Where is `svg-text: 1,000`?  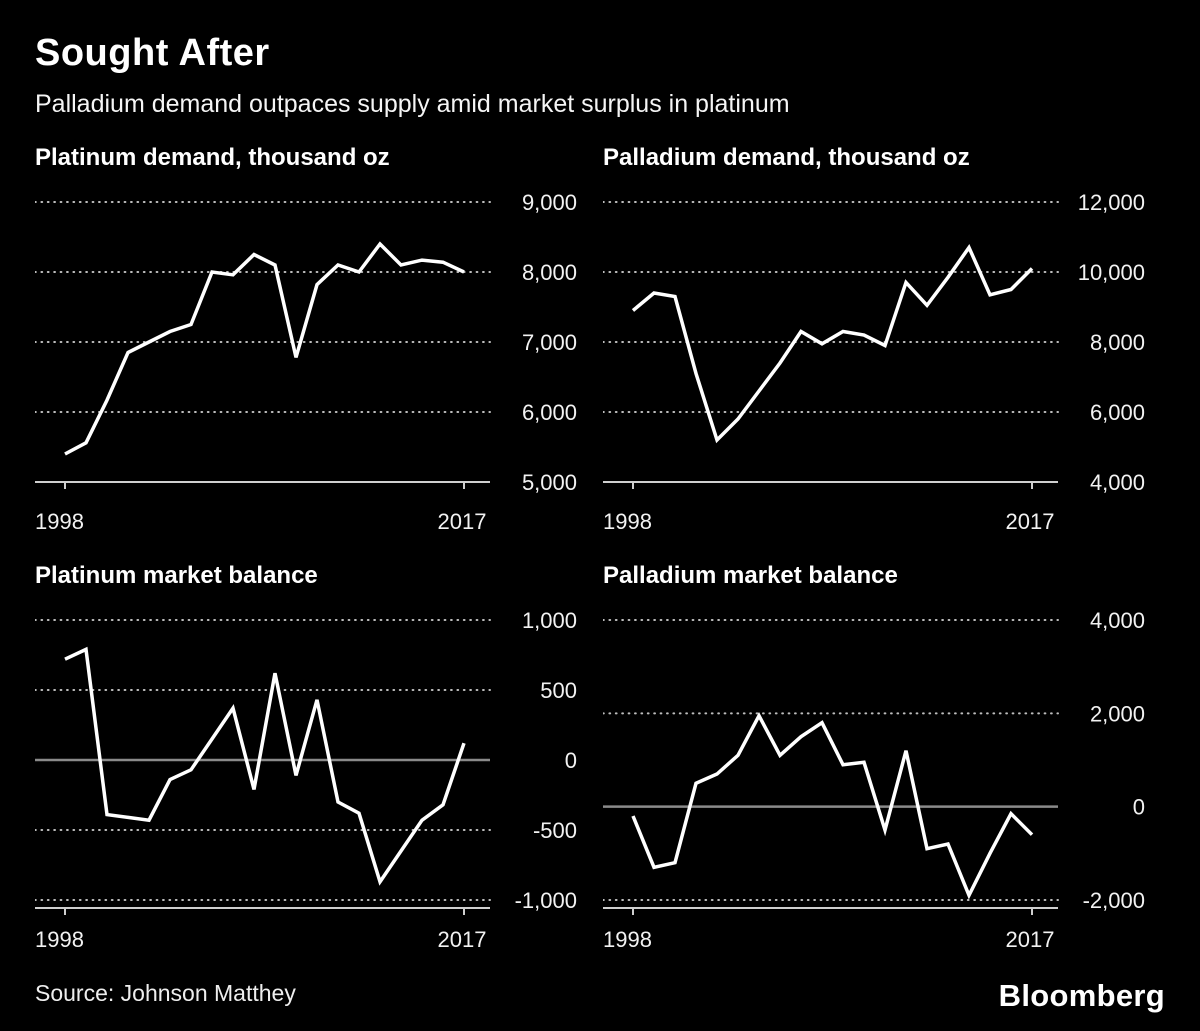 svg-text: 1,000 is located at coordinates (549, 620).